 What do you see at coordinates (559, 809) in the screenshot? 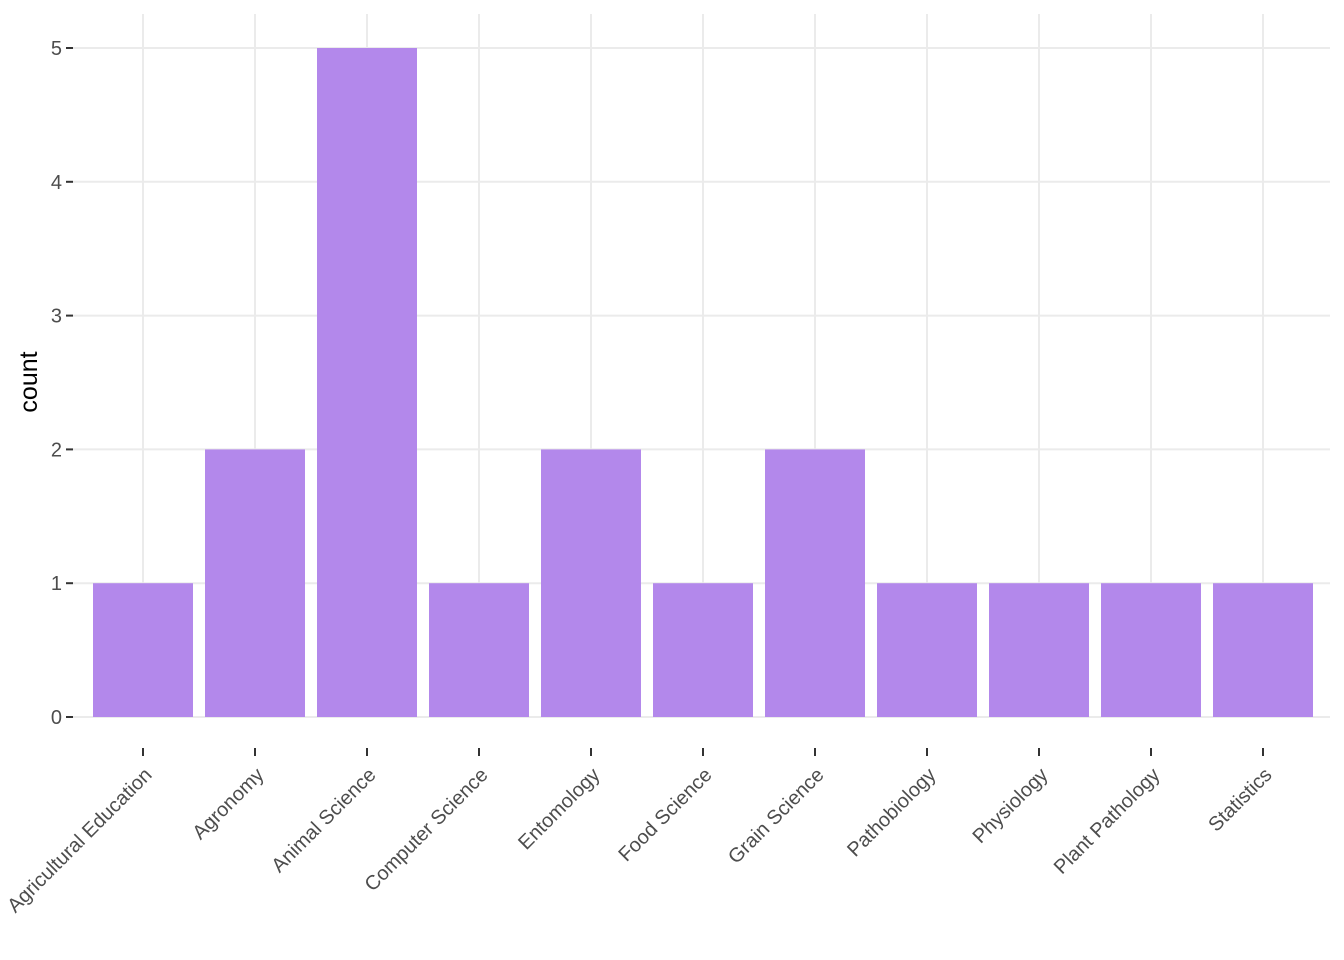
I see `x-tick-label: Entomology` at bounding box center [559, 809].